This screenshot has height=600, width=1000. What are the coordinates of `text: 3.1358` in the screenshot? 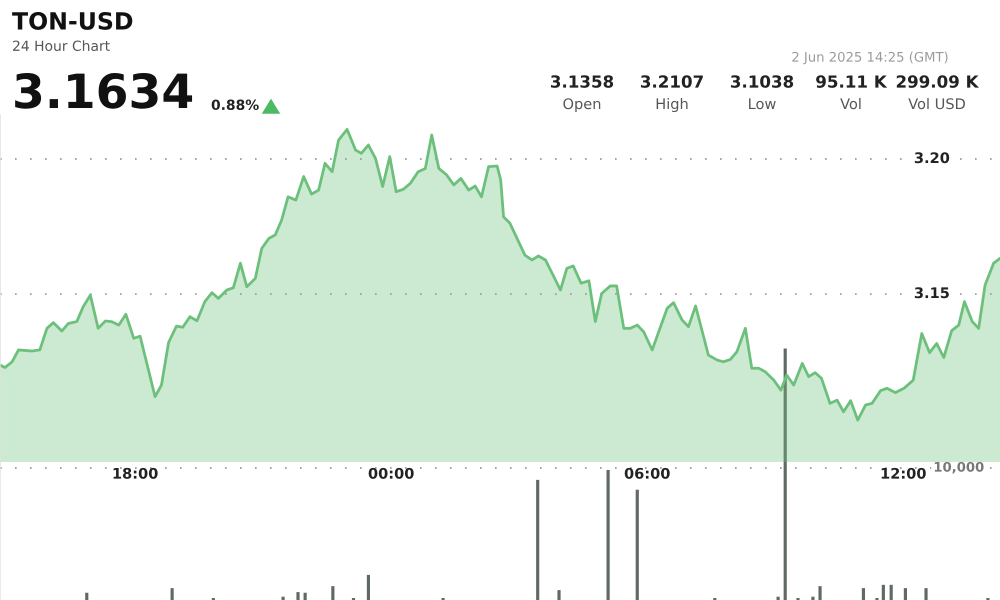 It's located at (582, 81).